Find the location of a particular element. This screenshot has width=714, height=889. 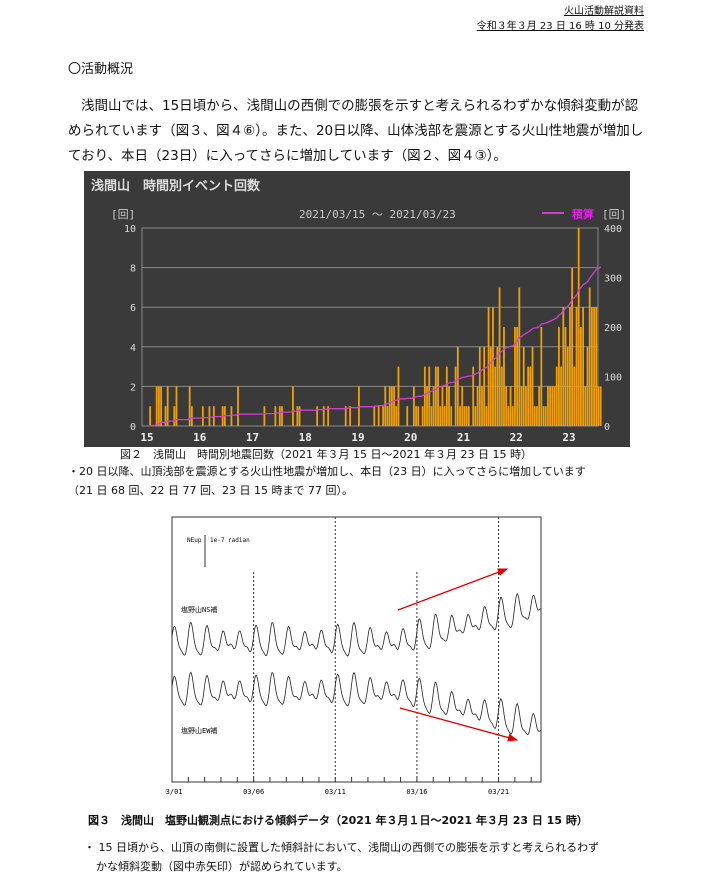

document-type: 火山活動解説資料 is located at coordinates (604, 11).